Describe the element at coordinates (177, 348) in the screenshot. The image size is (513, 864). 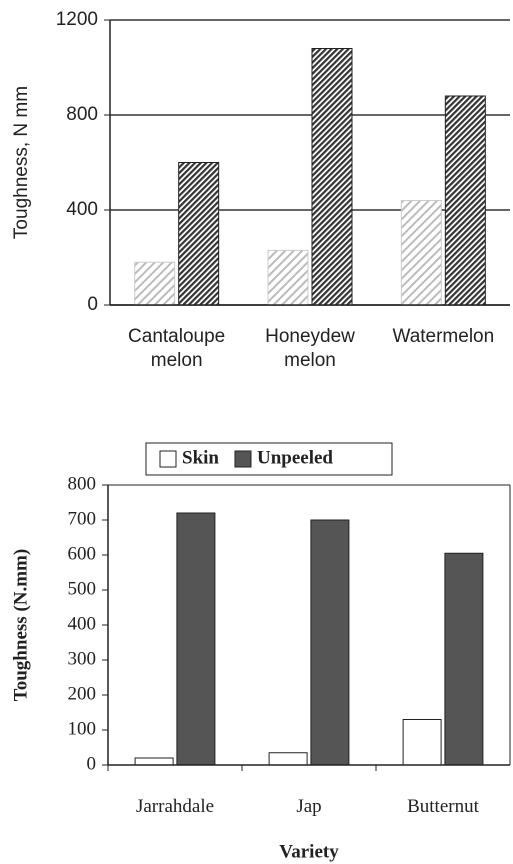
I see `x-tick-label: Cantaloupe melon` at that location.